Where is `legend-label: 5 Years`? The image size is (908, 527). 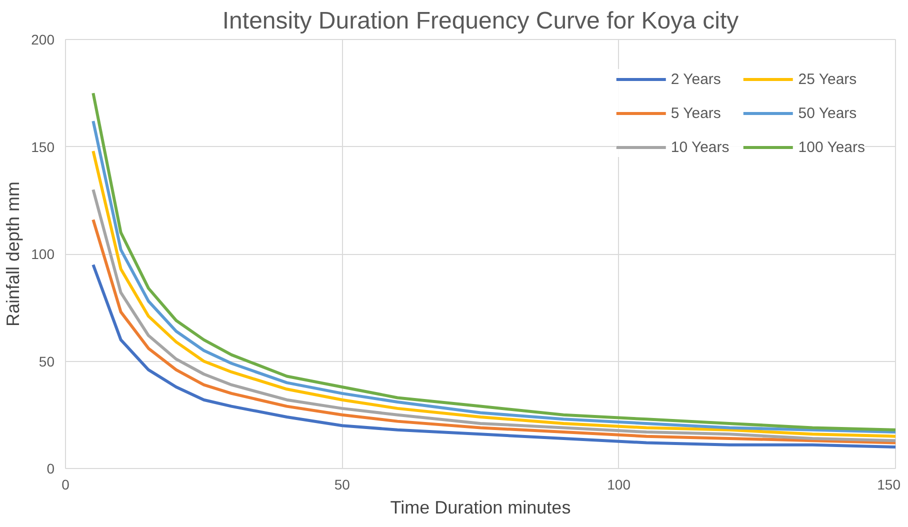 legend-label: 5 Years is located at coordinates (695, 113).